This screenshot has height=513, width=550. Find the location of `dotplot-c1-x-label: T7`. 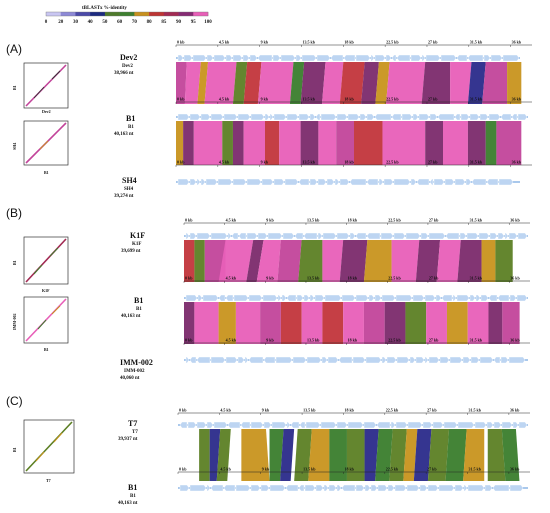

dotplot-c1-x-label: T7 is located at coordinates (48, 480).